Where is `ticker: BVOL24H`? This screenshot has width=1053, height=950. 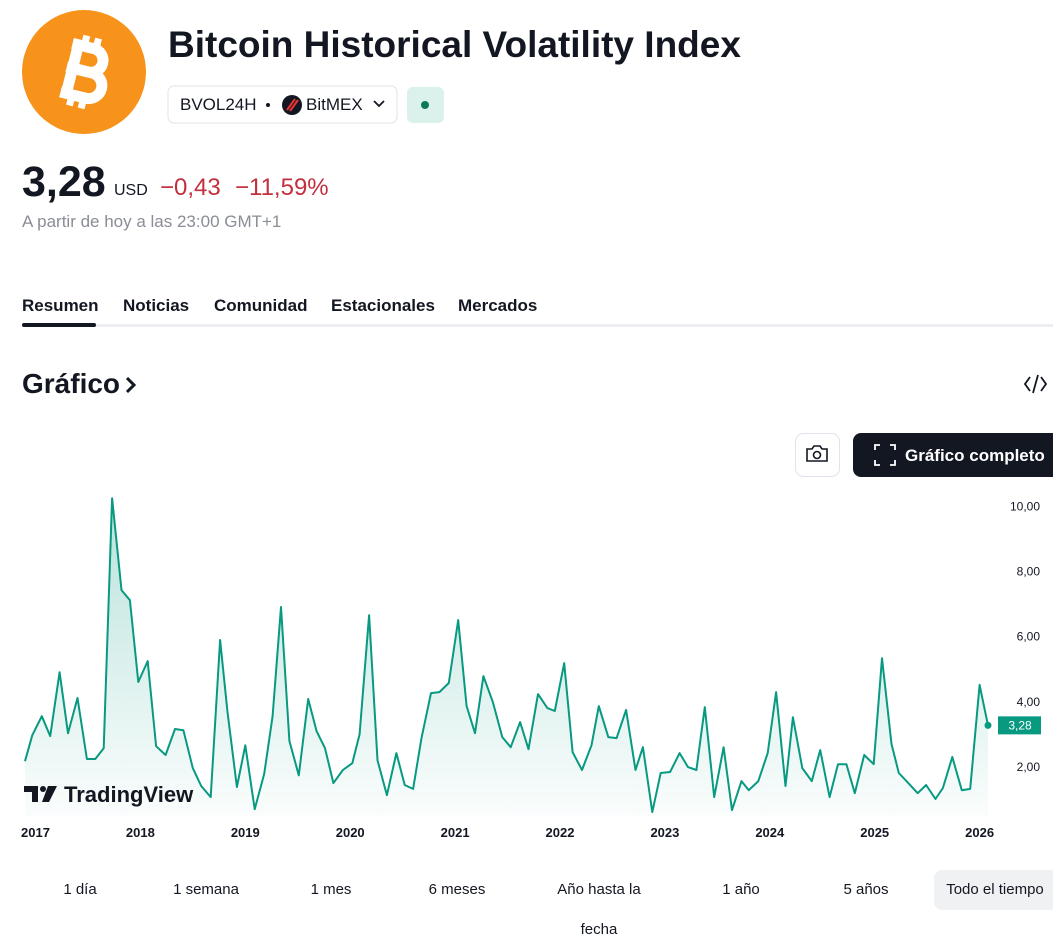 ticker: BVOL24H is located at coordinates (218, 104).